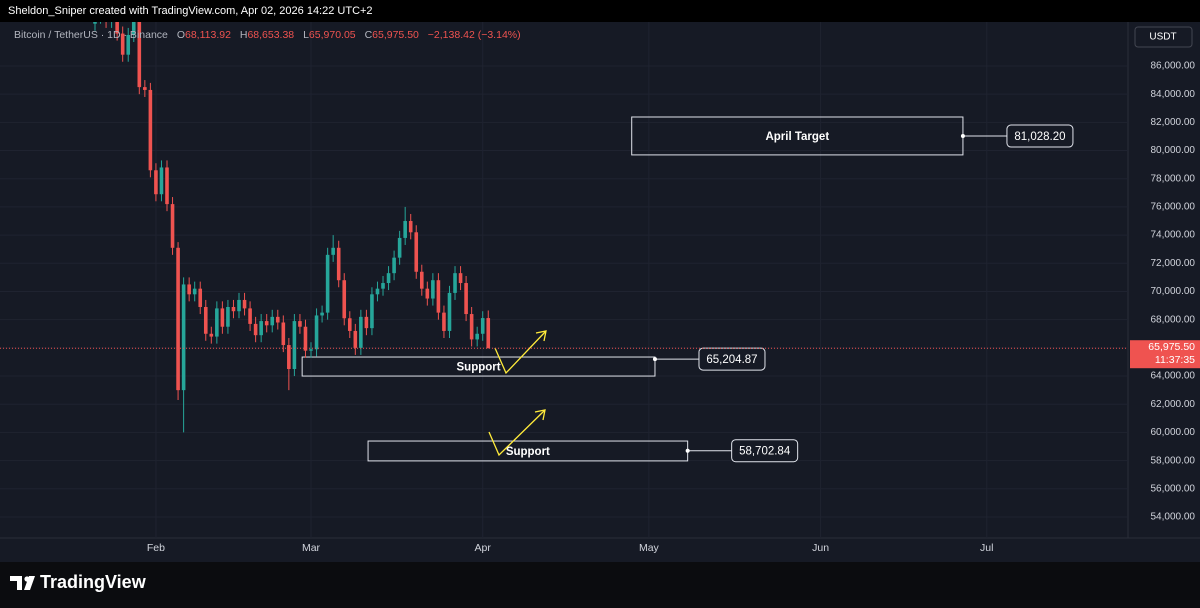 This screenshot has width=1200, height=608. I want to click on y-tick-label: 58,000.00, so click(1173, 460).